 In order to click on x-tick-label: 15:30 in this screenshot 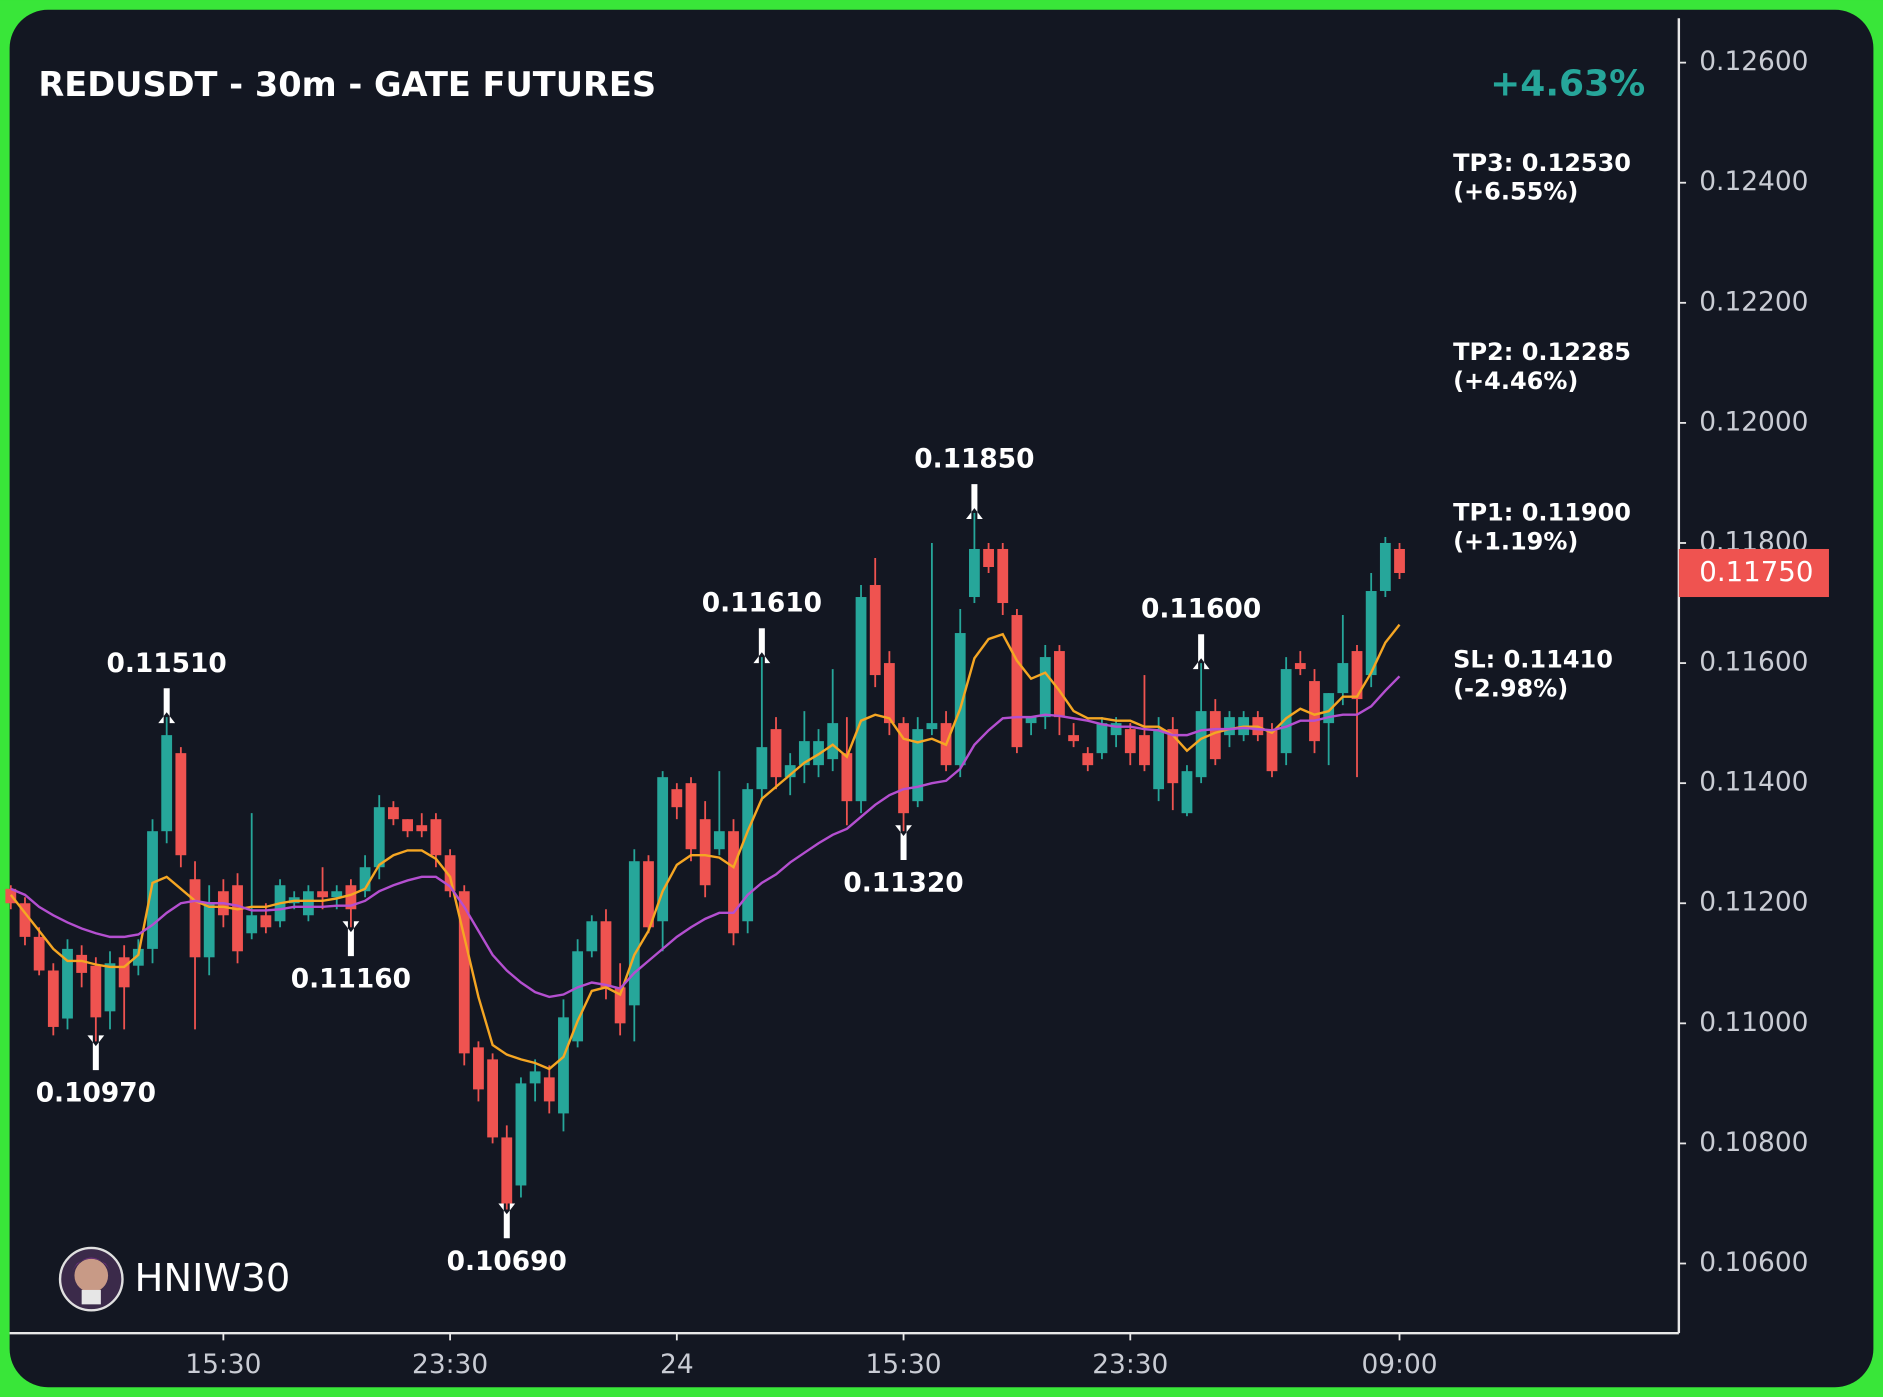, I will do `click(903, 1364)`.